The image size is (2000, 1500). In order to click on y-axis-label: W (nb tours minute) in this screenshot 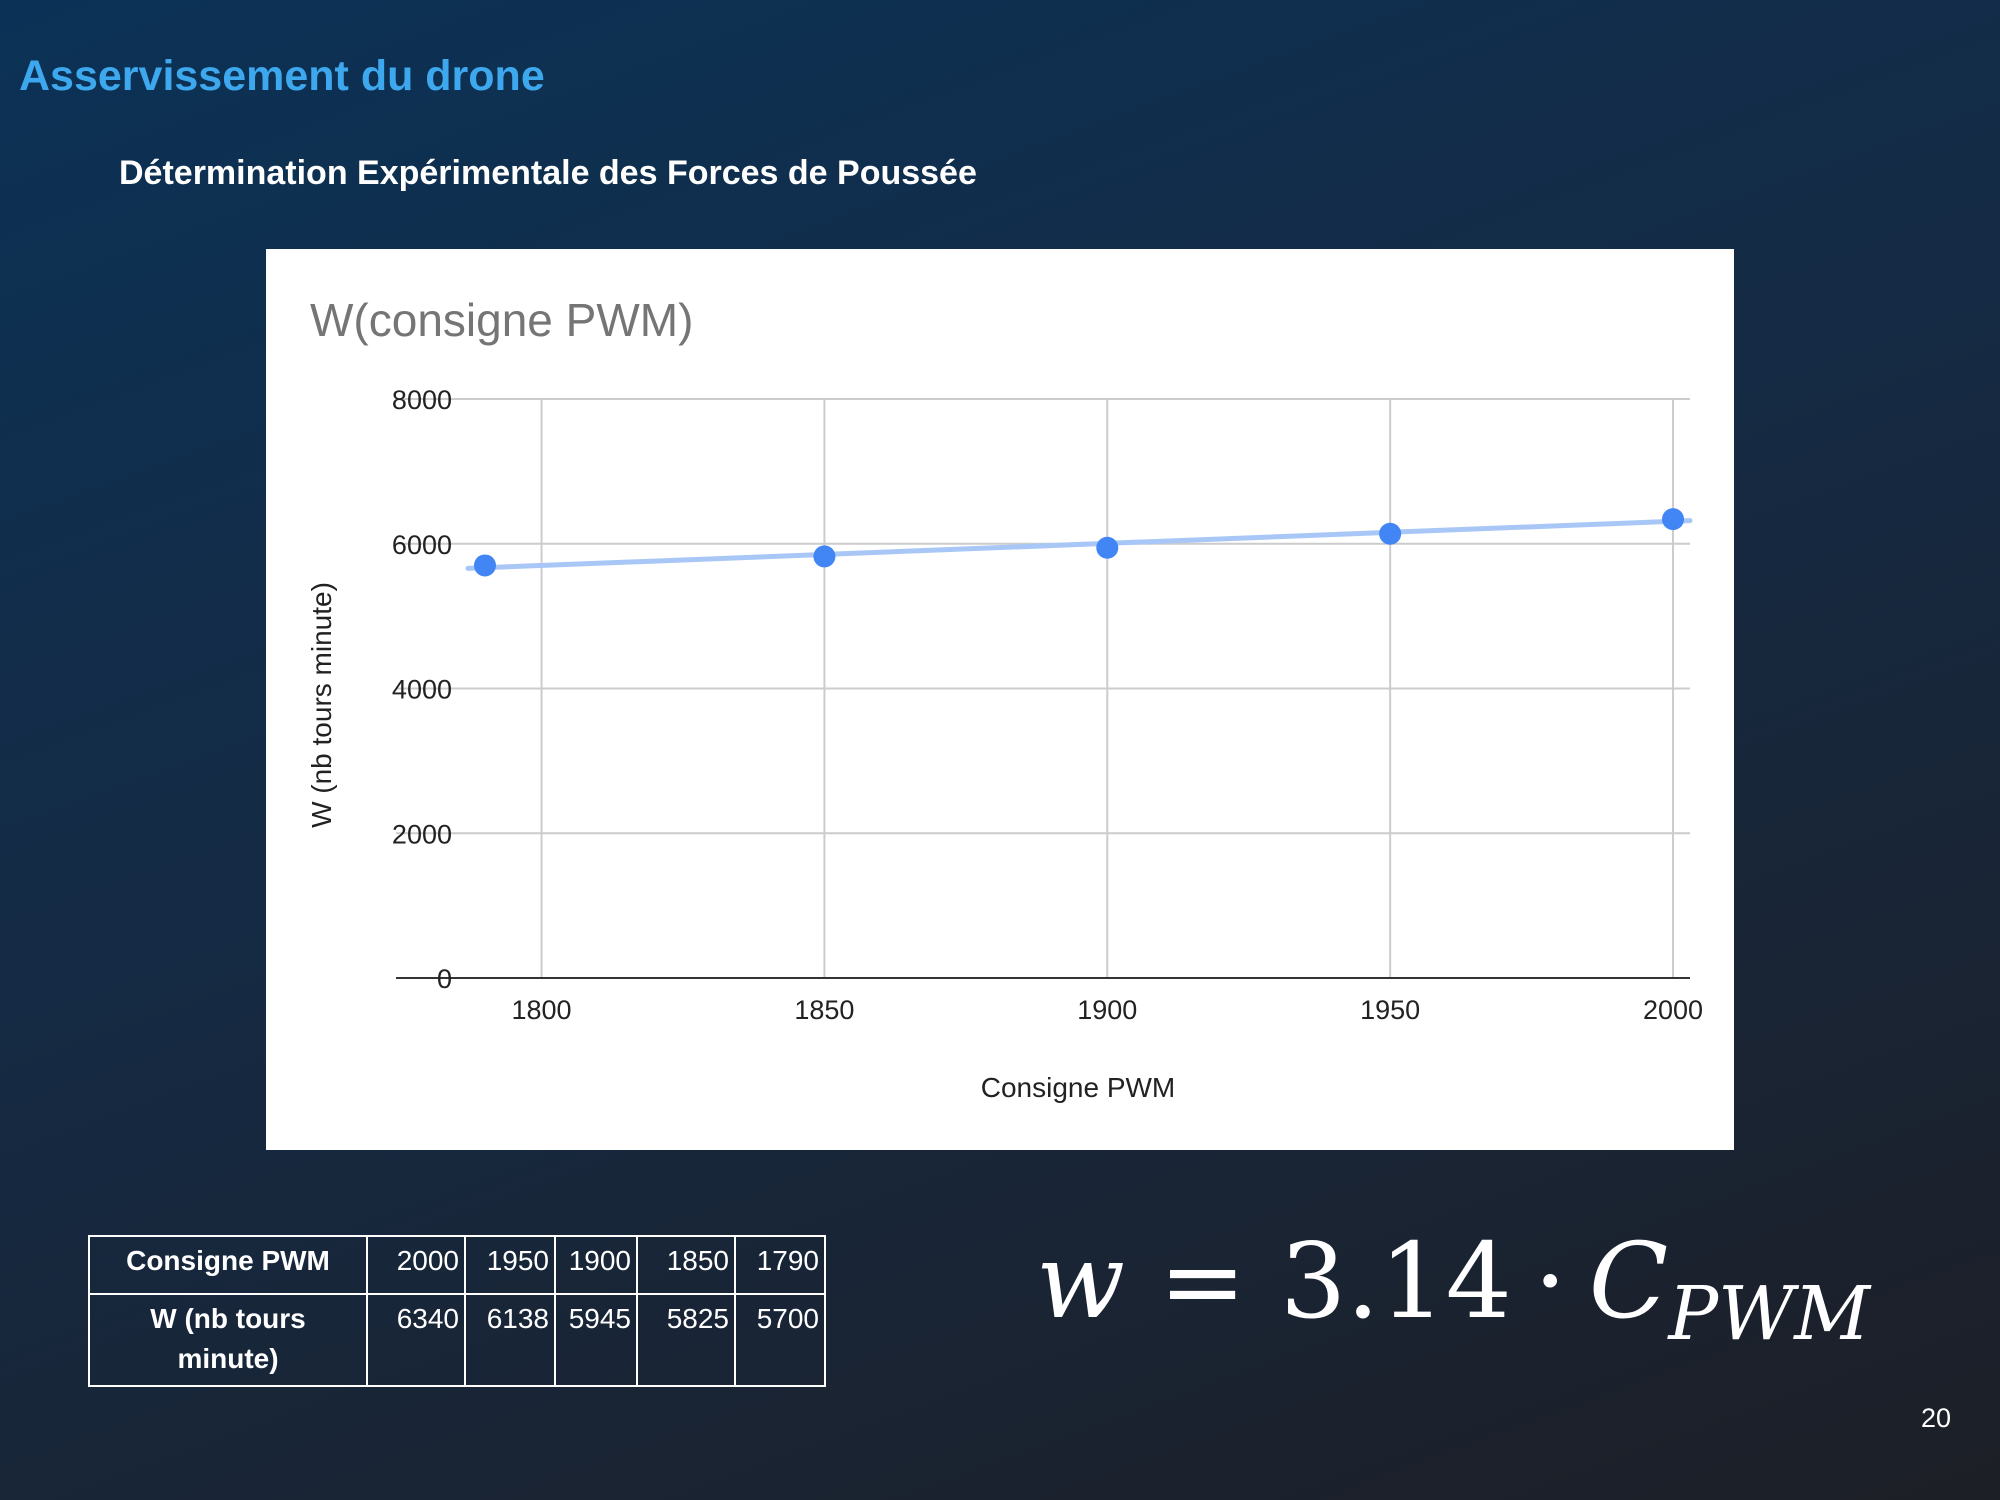, I will do `click(321, 705)`.